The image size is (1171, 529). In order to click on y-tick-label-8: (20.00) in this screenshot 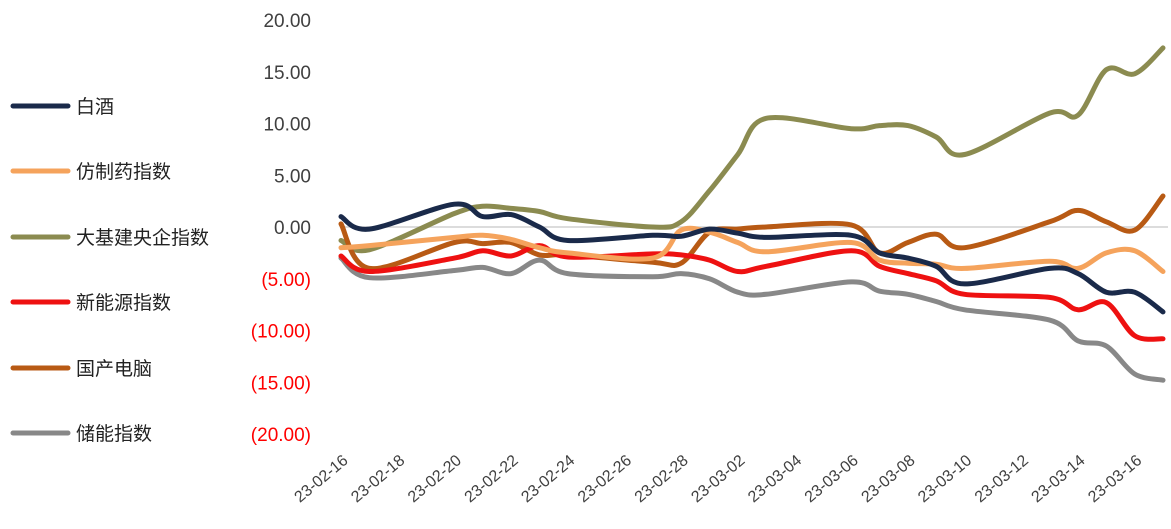, I will do `click(281, 435)`.